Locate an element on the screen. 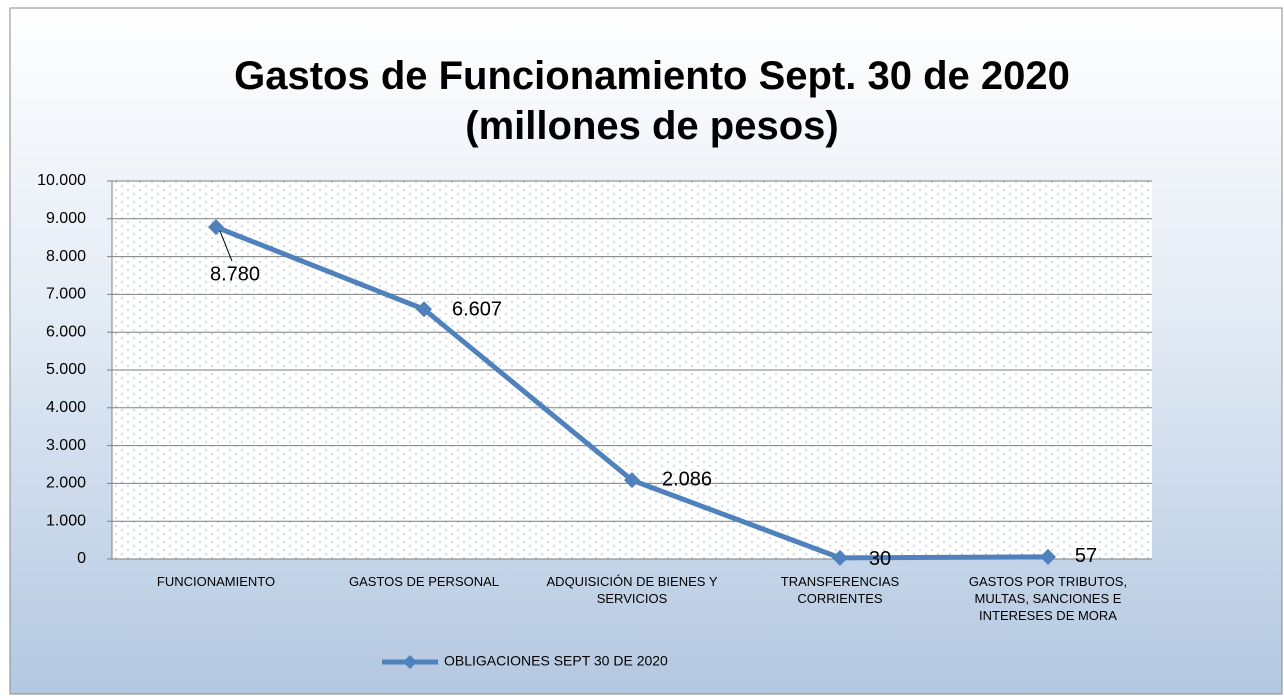 The width and height of the screenshot is (1284, 696). y-tick-label: 0 is located at coordinates (81, 558).